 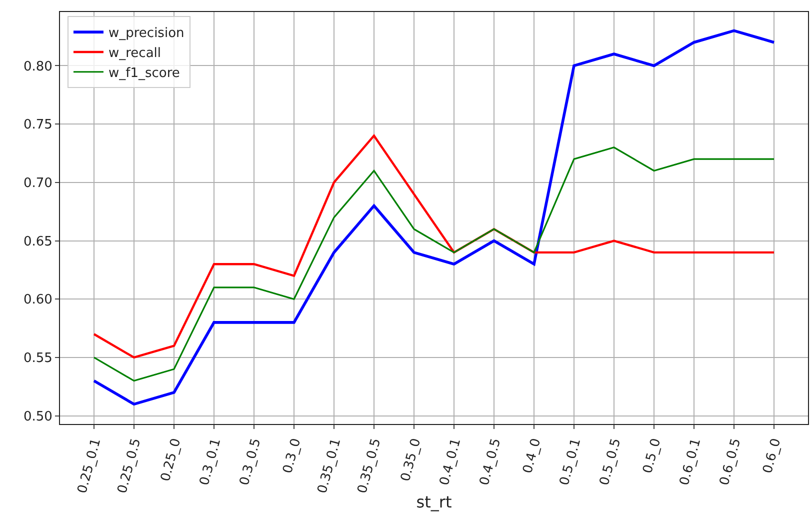 I want to click on x-tick-label: 0.3_0.5, so click(x=250, y=462).